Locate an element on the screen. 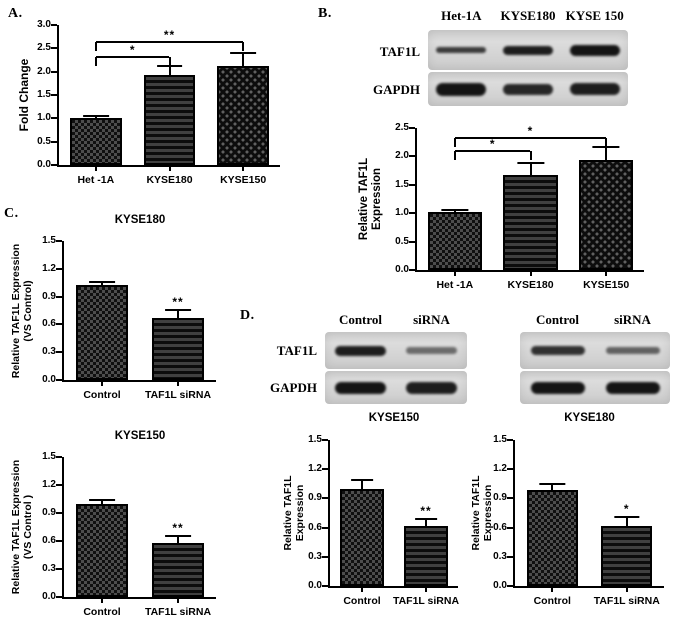 The width and height of the screenshot is (674, 627). bar-kyse180 is located at coordinates (169, 119).